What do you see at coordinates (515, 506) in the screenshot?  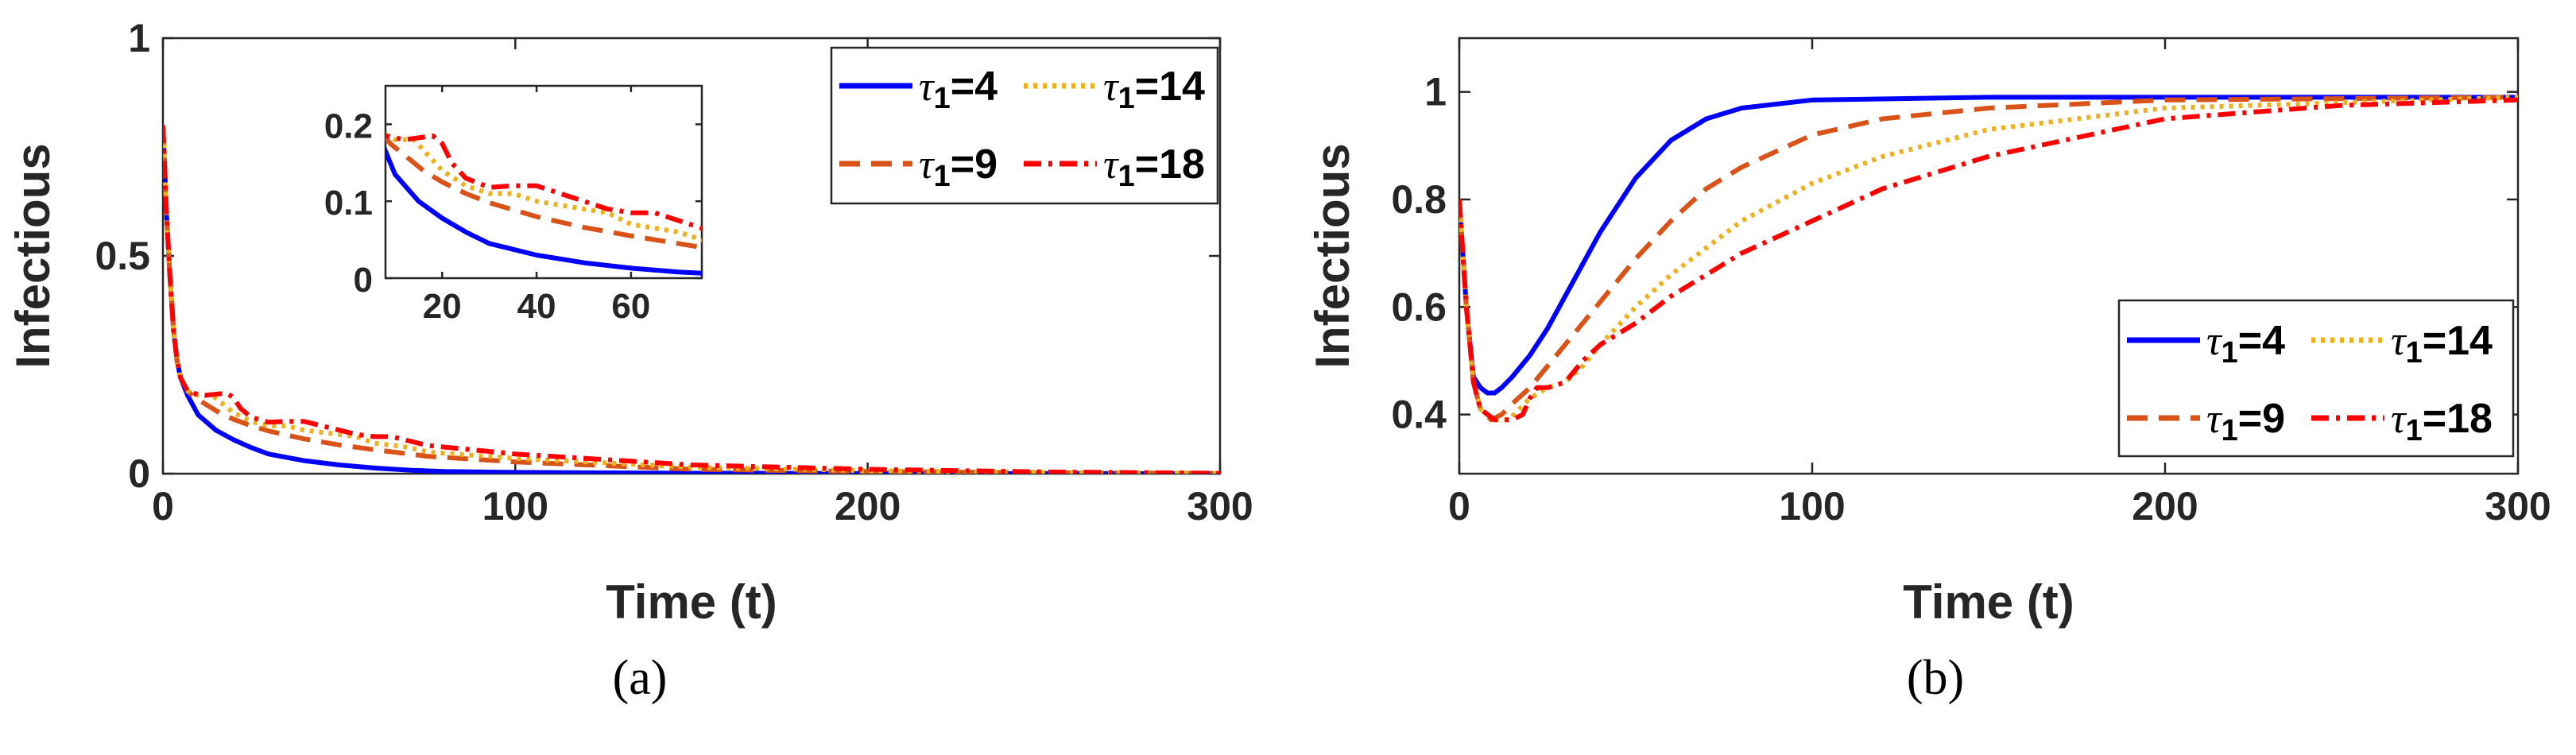 I see `a-xtick-label: 100` at bounding box center [515, 506].